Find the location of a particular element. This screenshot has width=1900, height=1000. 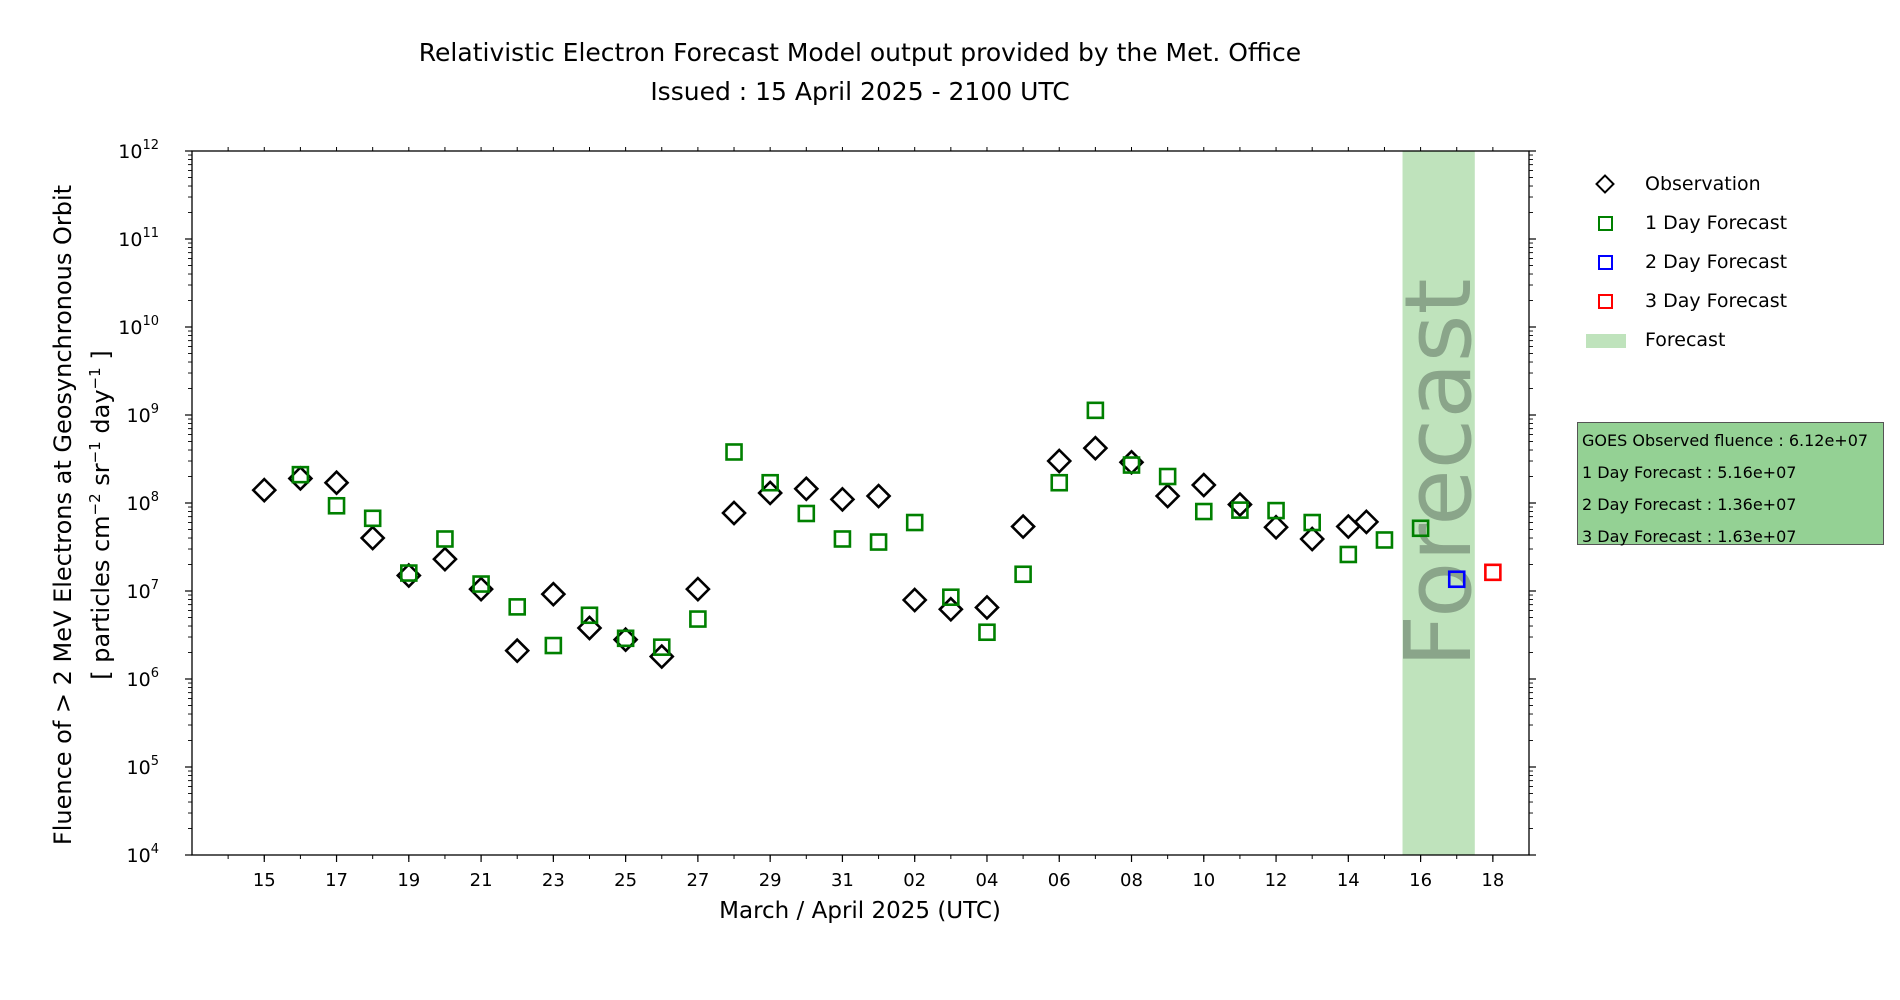

green-square-marker-icon is located at coordinates (1605, 223).